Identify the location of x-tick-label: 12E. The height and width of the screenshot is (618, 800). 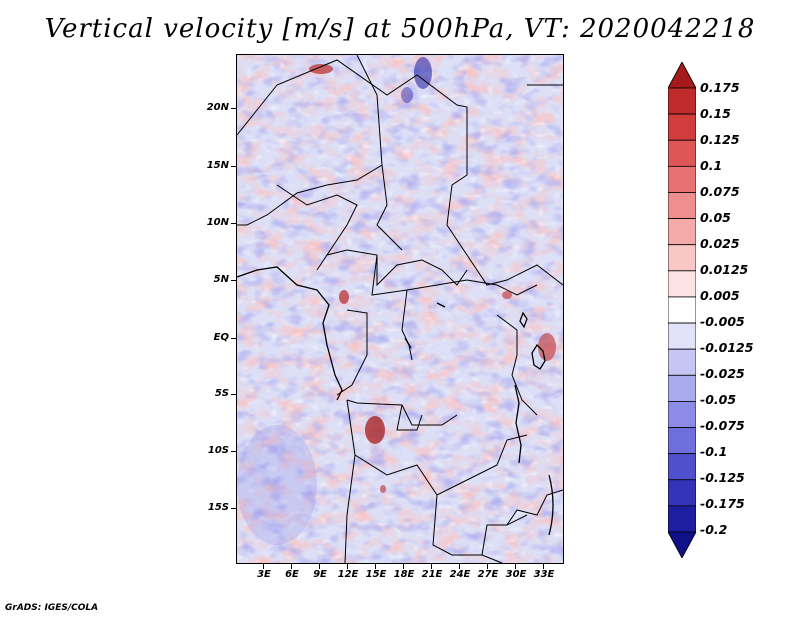
(348, 574).